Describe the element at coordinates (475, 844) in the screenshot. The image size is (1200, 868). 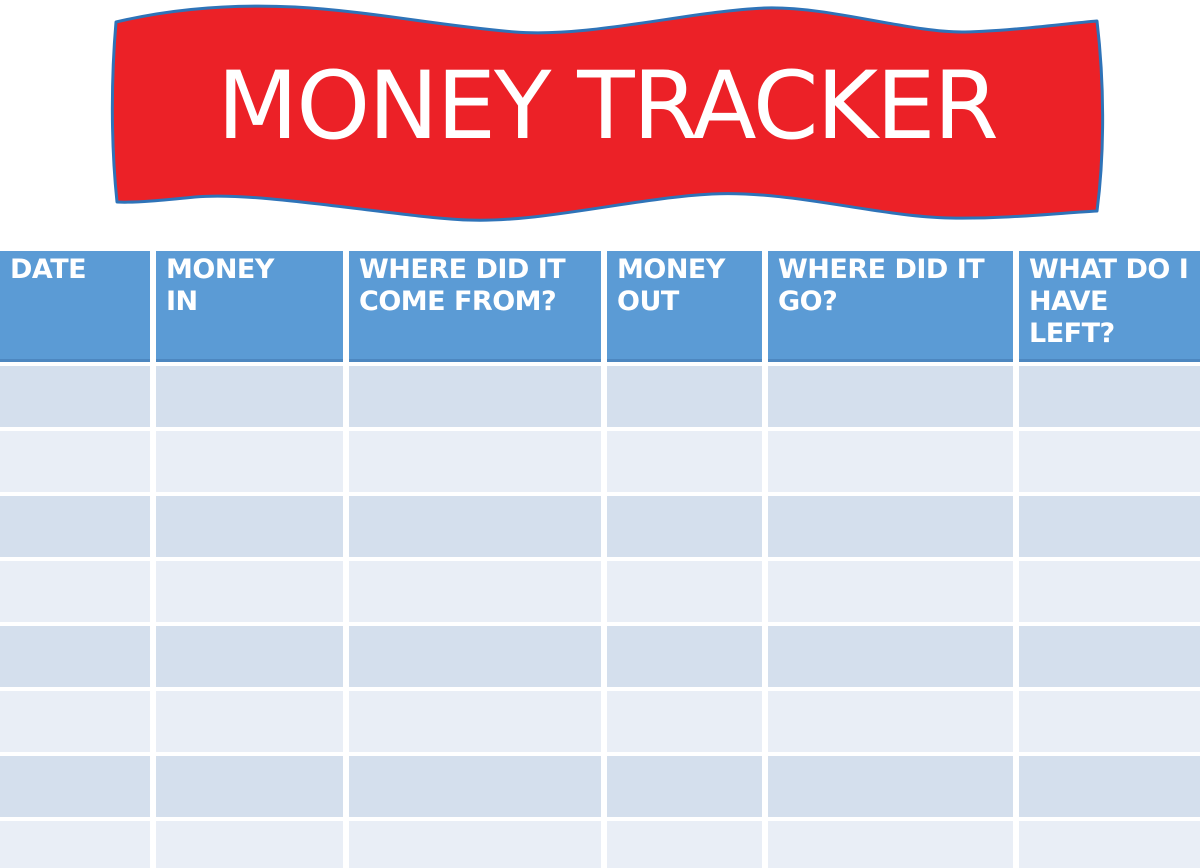
I see `cell-where-come-from-row8` at that location.